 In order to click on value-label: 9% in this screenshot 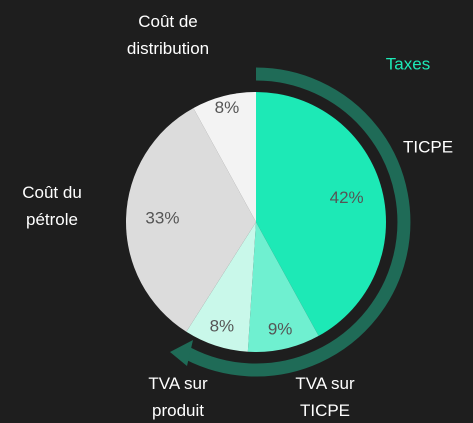, I will do `click(280, 328)`.